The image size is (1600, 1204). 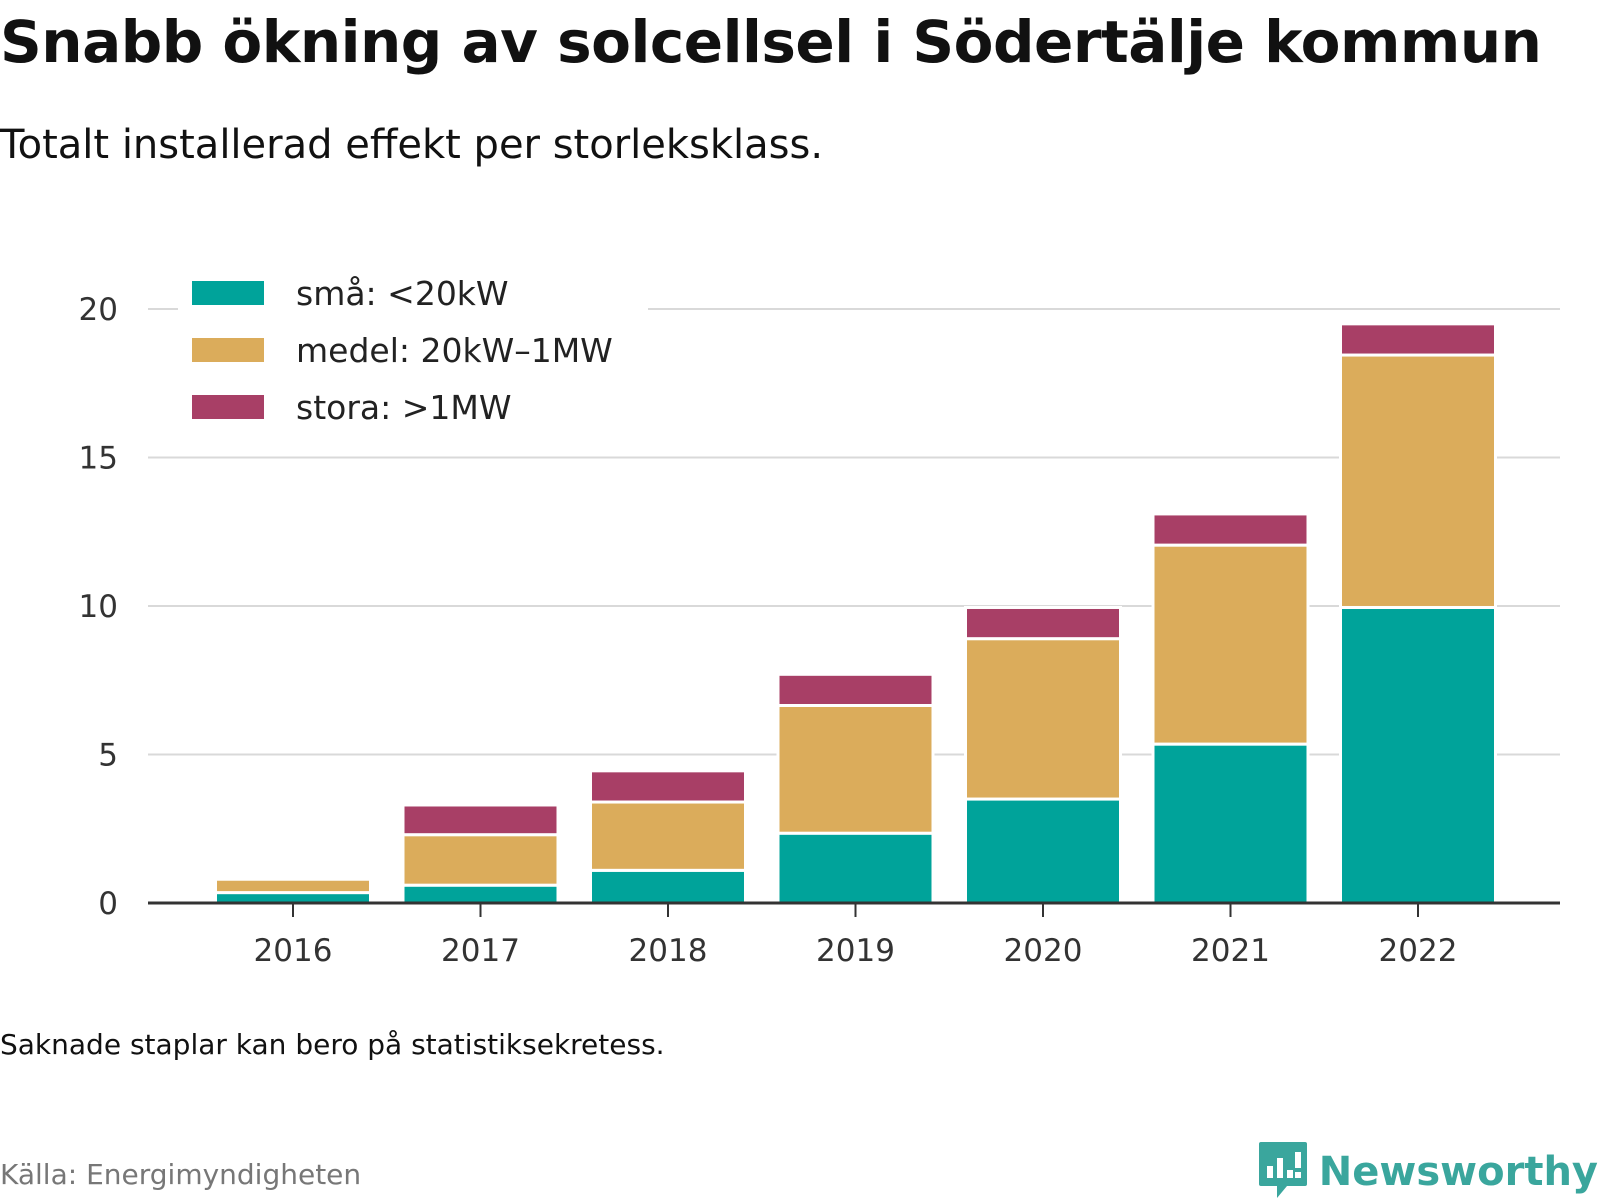 I want to click on legend-label: små: <20kW, so click(x=402, y=293).